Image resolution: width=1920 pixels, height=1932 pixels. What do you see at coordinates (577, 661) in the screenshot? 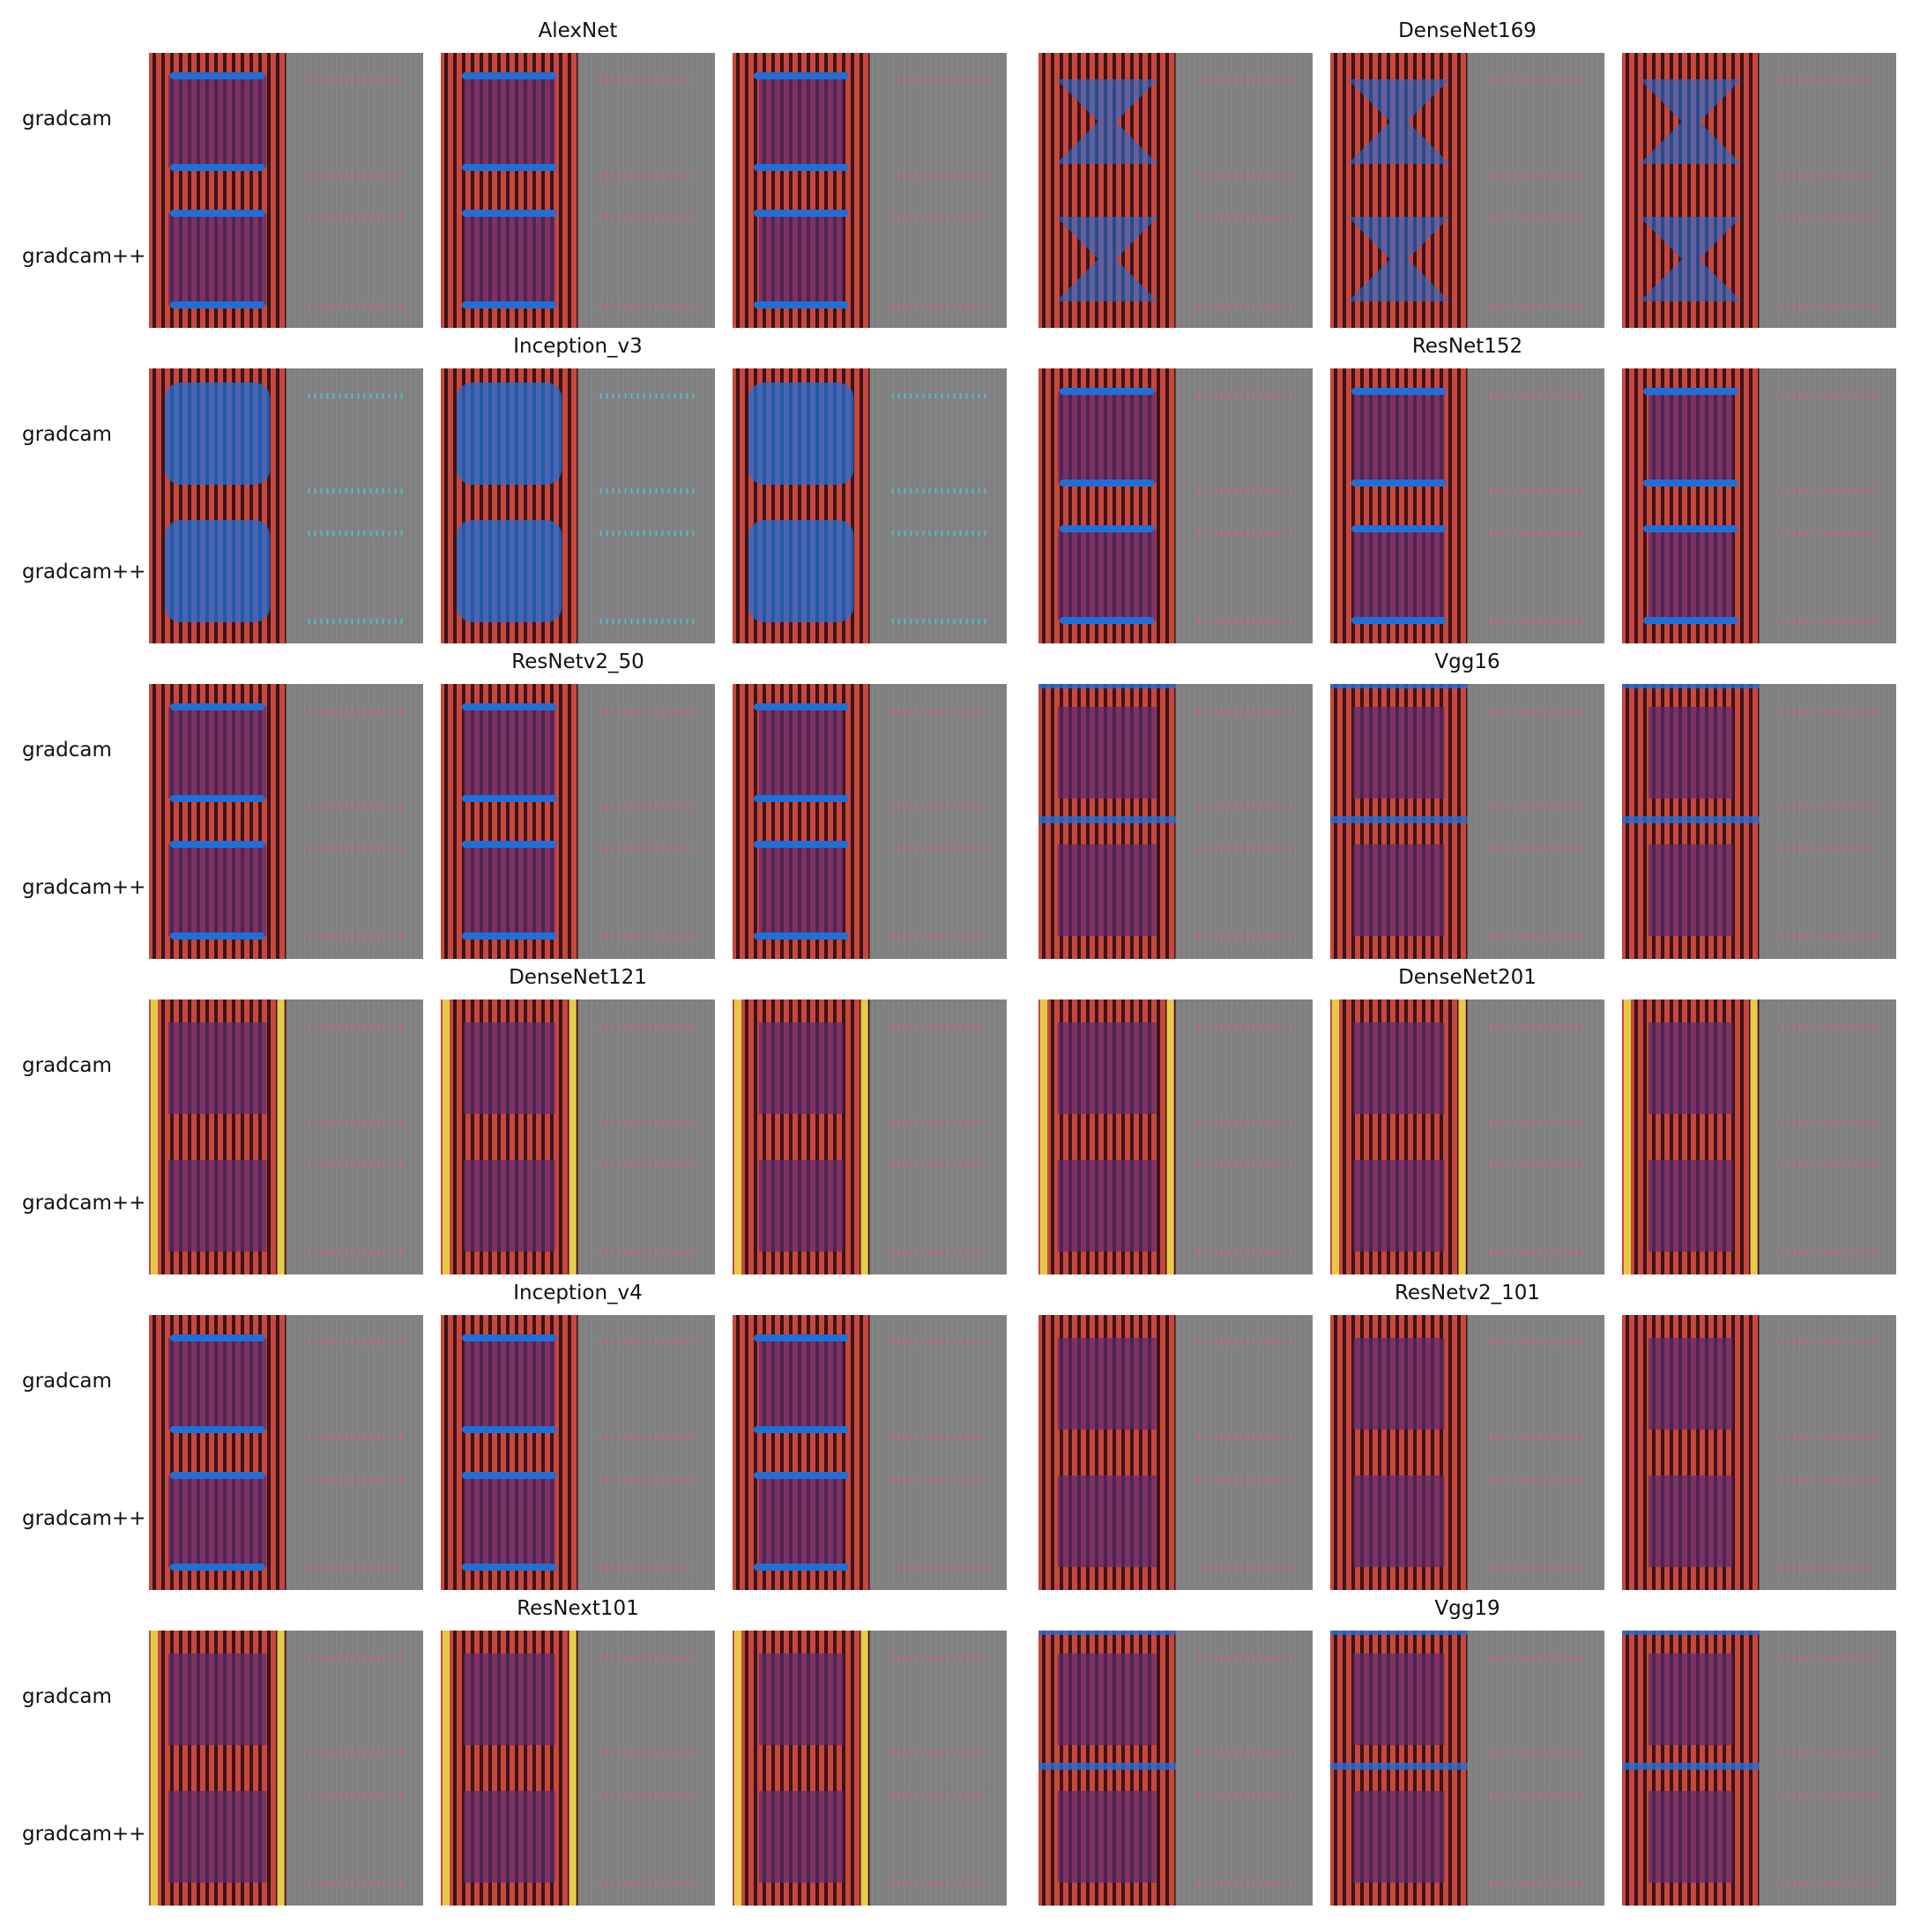
I see `model-title: ResNetv2_50` at bounding box center [577, 661].